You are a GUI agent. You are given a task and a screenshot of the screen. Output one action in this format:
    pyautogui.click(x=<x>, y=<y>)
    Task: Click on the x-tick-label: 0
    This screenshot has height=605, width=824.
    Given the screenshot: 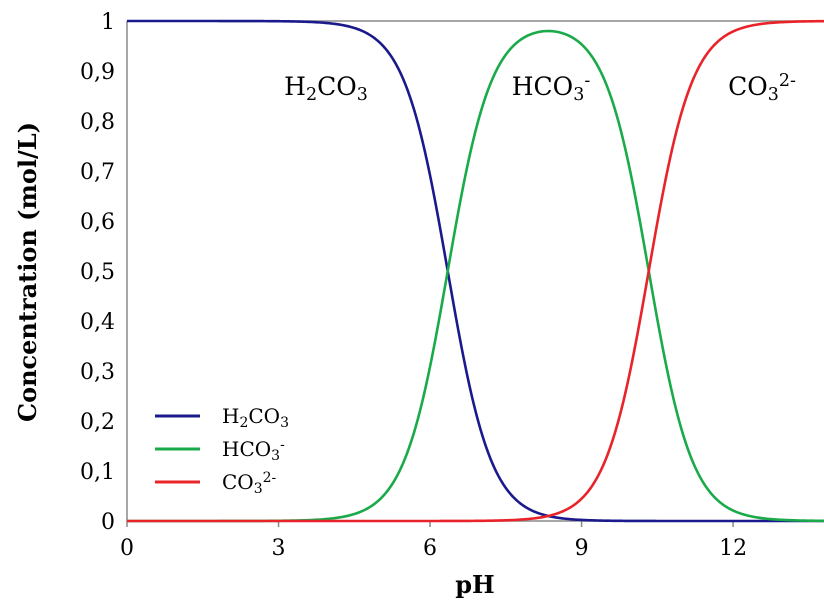 What is the action you would take?
    pyautogui.click(x=127, y=548)
    